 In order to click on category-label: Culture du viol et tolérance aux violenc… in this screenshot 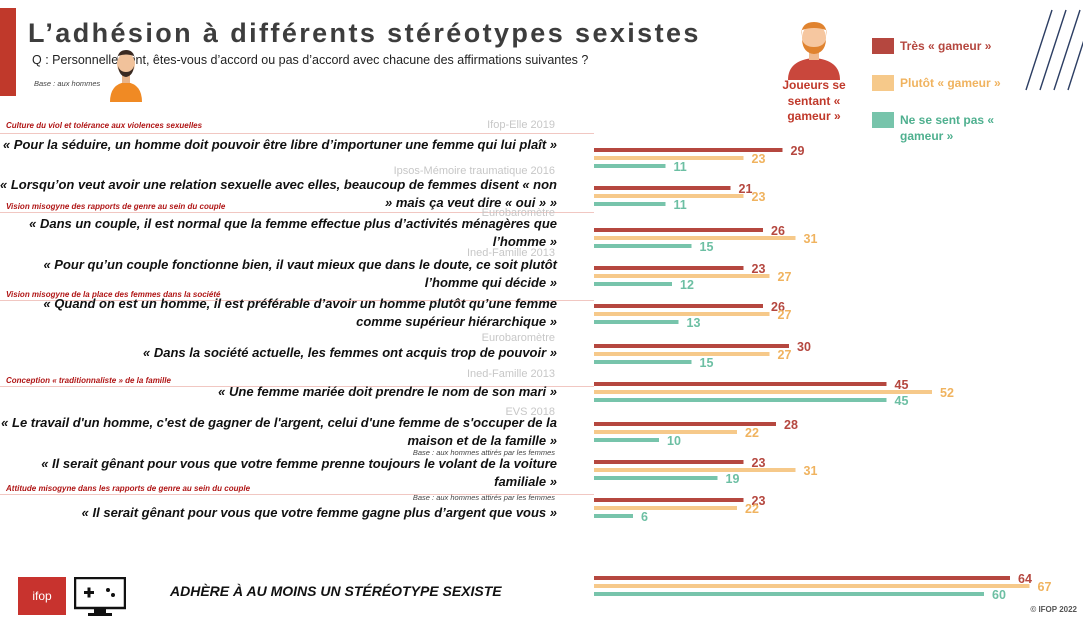, I will do `click(104, 125)`.